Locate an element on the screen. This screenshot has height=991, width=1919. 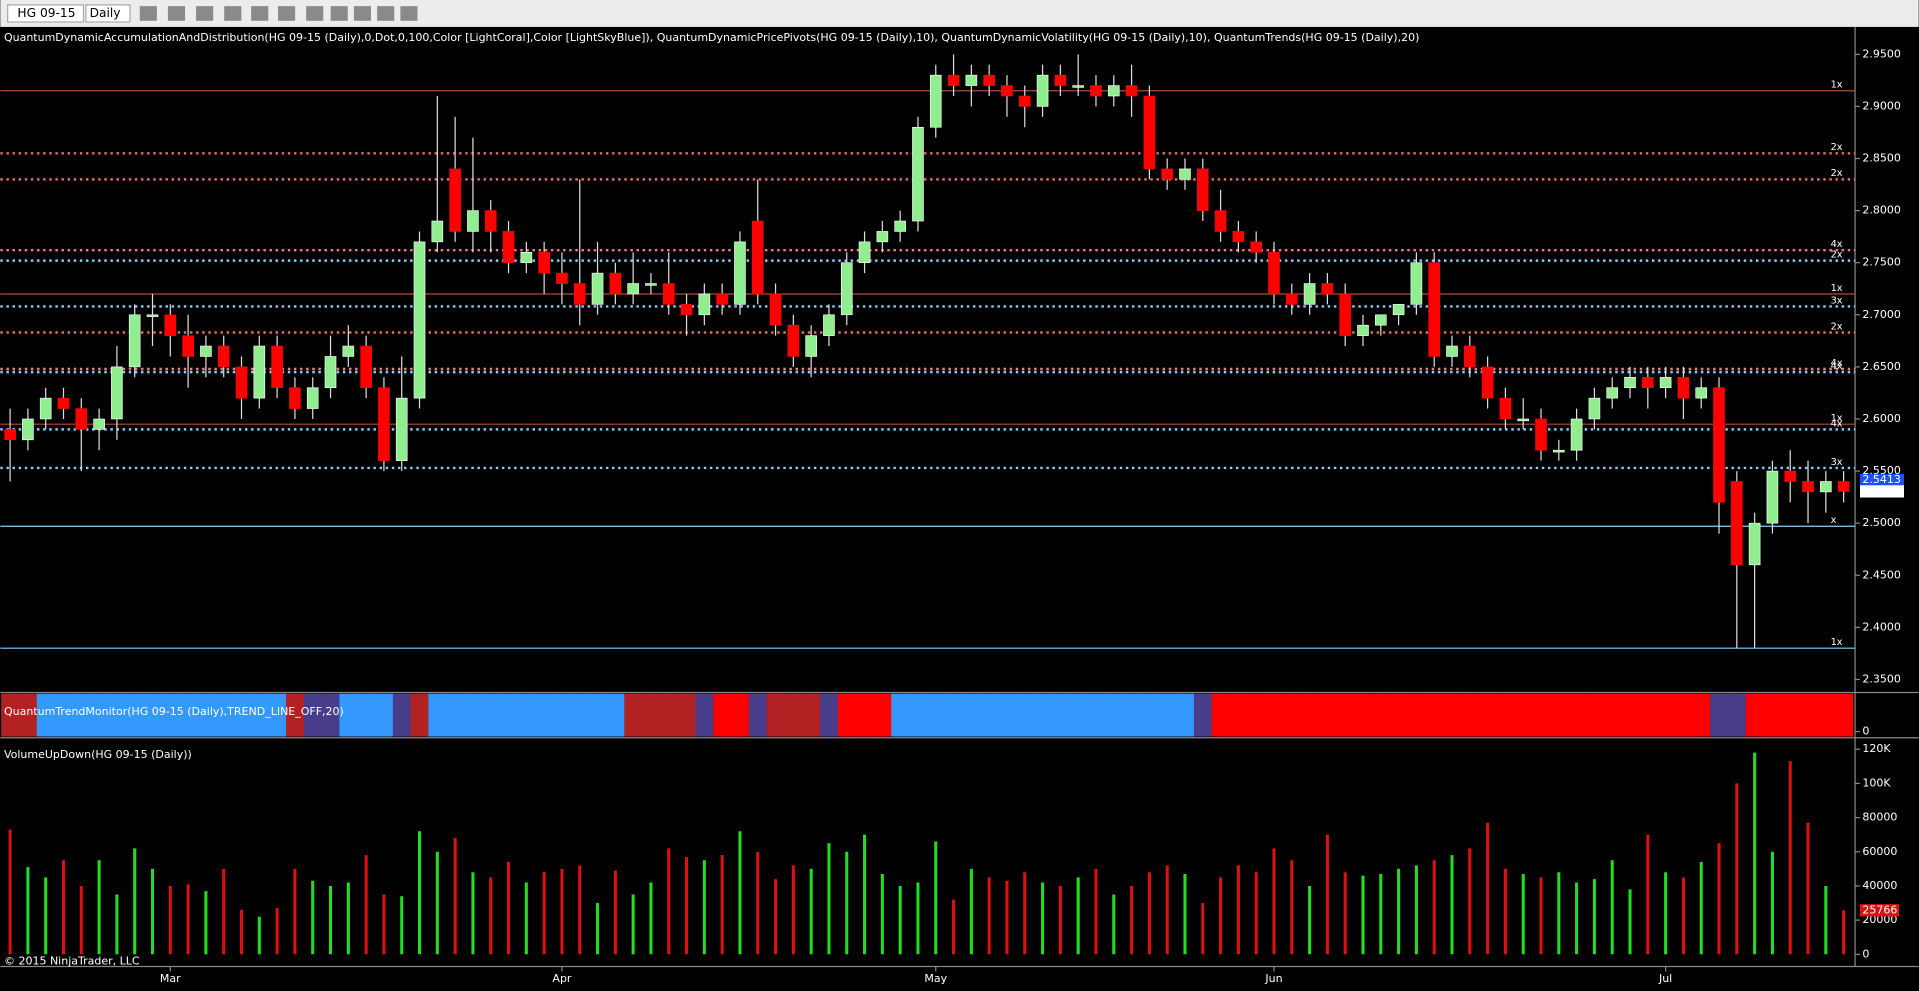
period-select is located at coordinates (108, 13).